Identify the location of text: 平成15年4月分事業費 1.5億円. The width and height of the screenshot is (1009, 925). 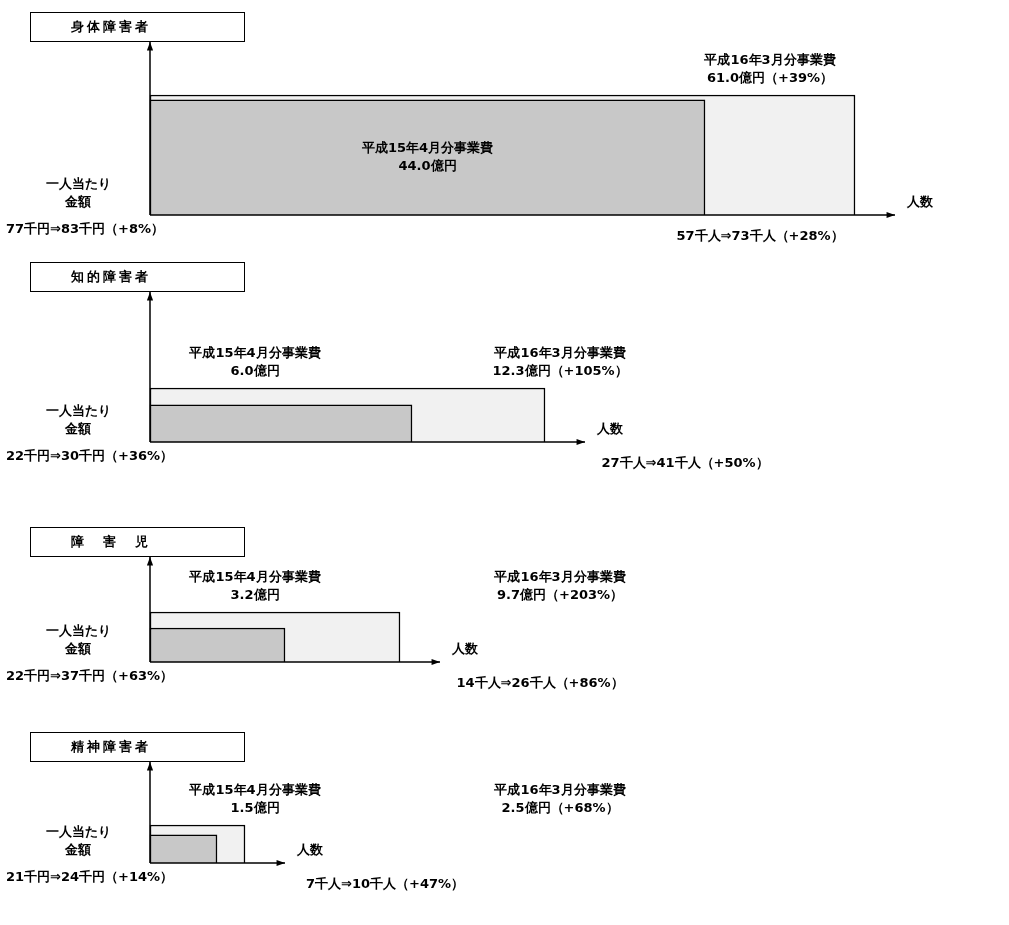
(254, 799).